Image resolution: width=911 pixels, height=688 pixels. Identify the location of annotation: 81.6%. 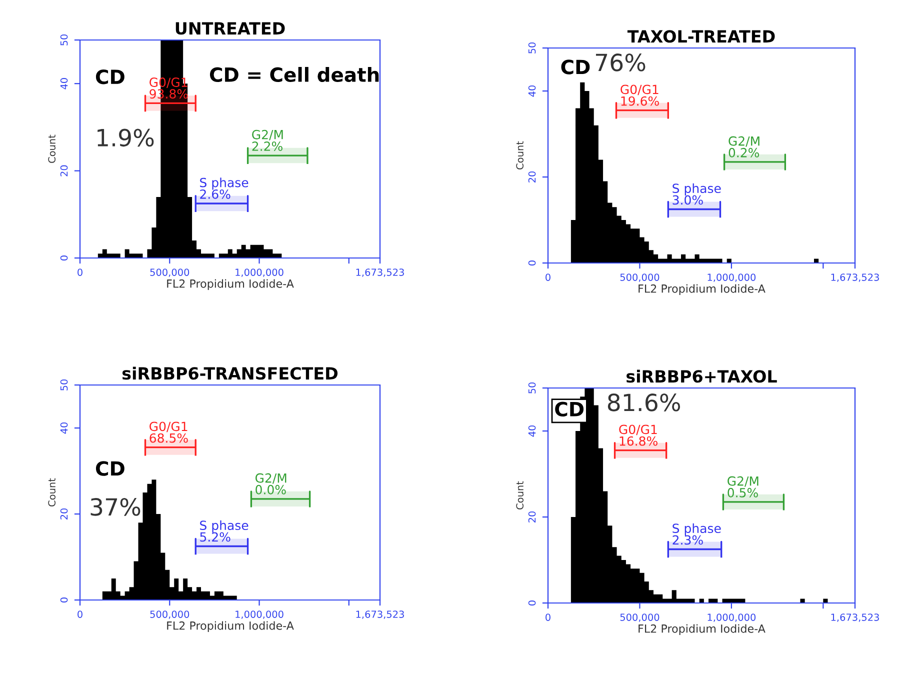
(644, 403).